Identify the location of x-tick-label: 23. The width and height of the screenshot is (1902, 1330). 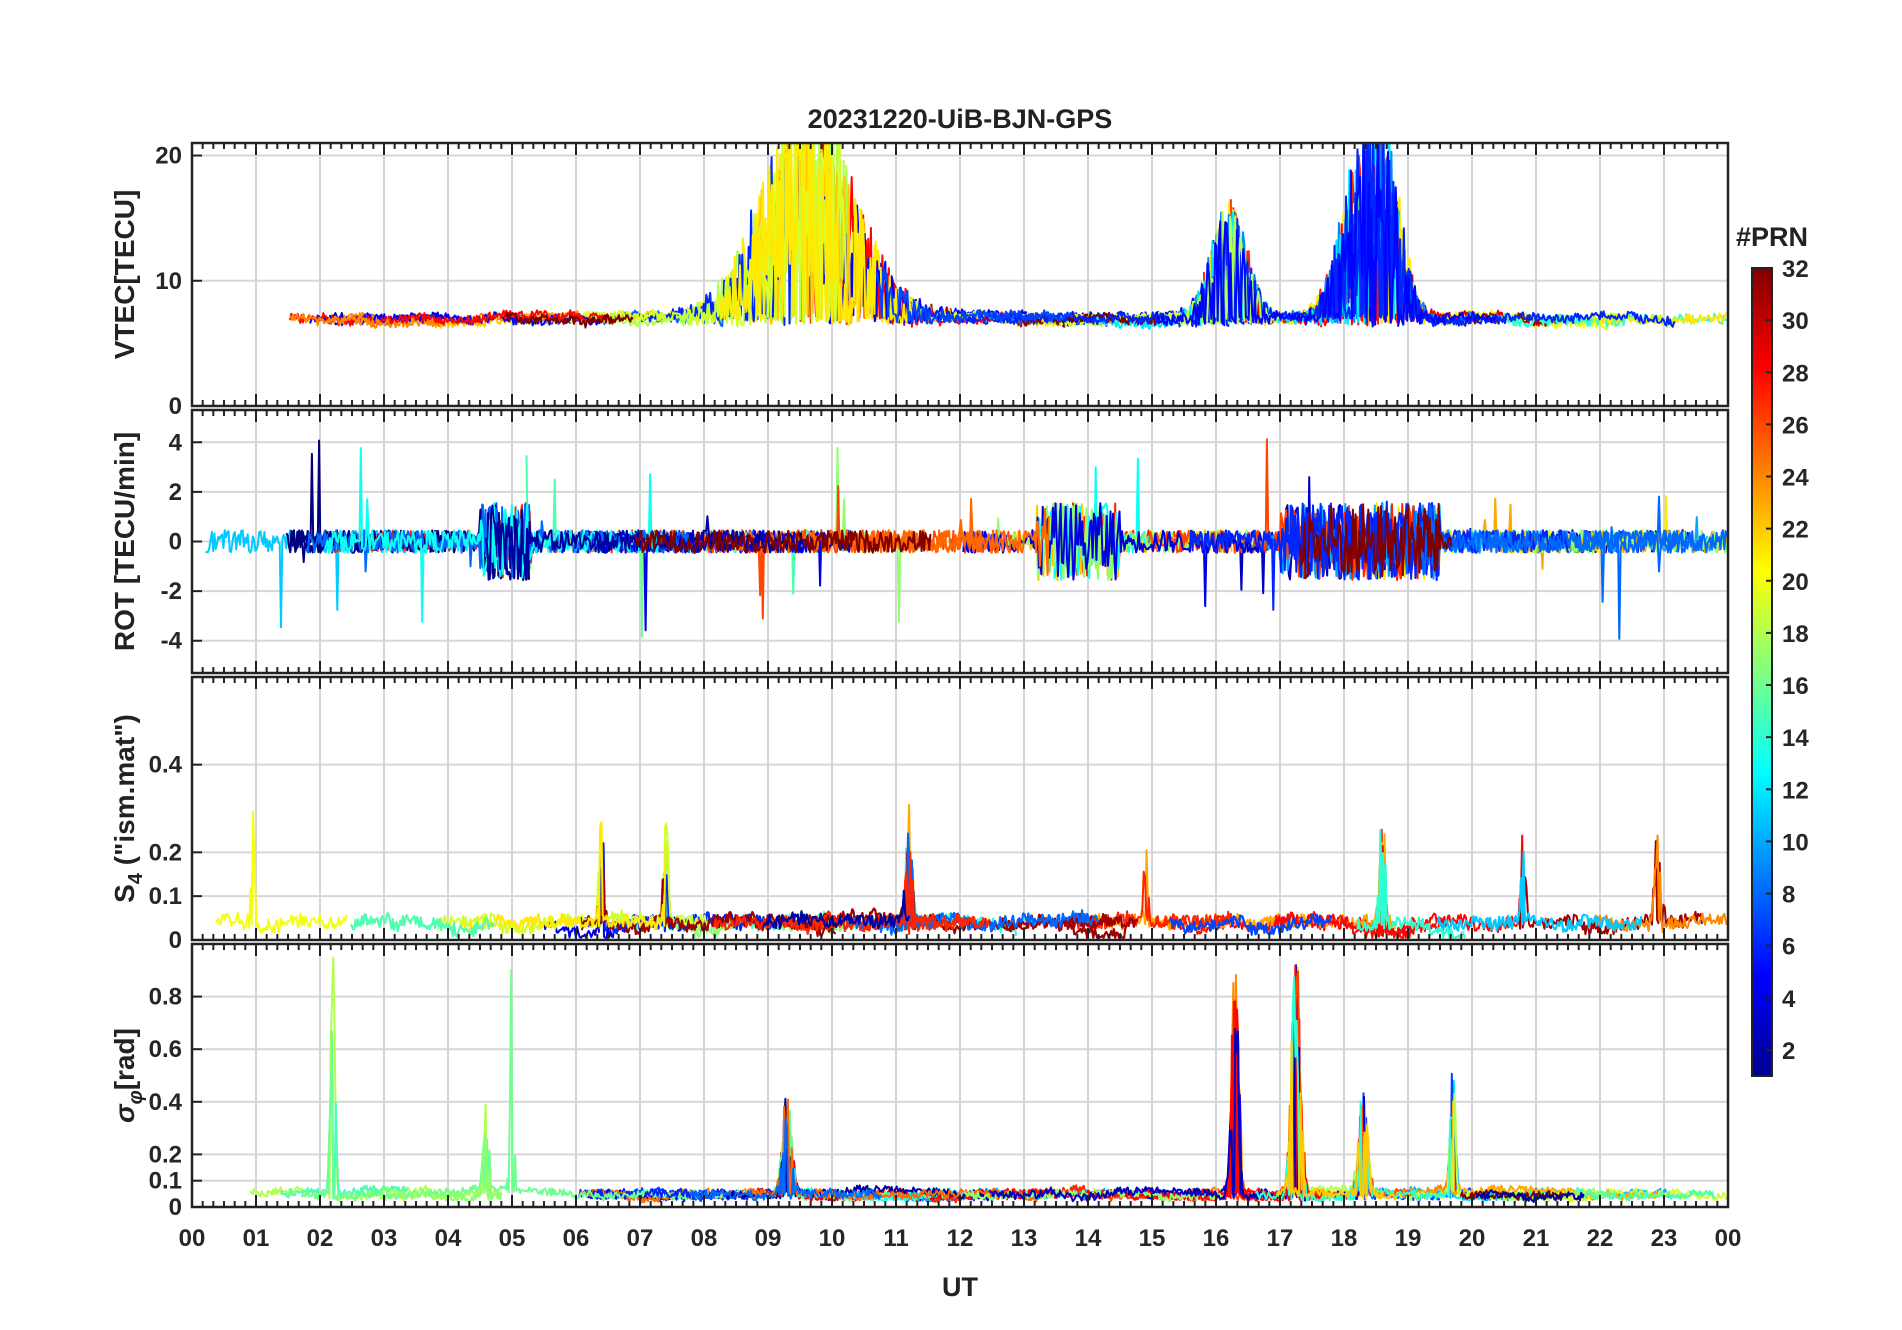
(1664, 1238).